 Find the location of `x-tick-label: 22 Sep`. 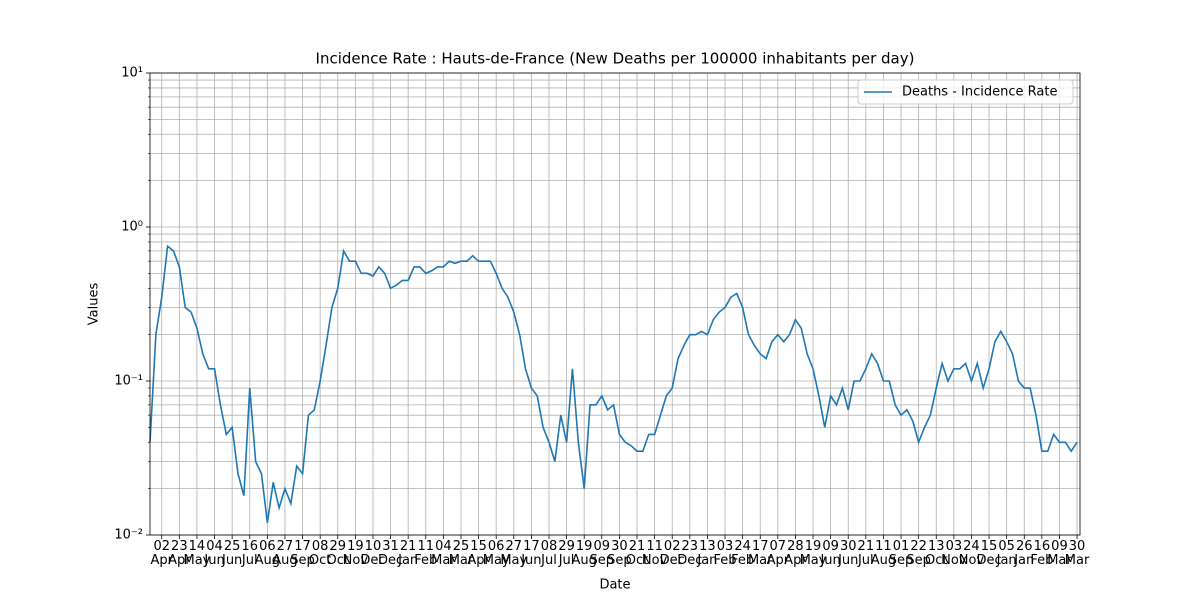

x-tick-label: 22 Sep is located at coordinates (918, 553).